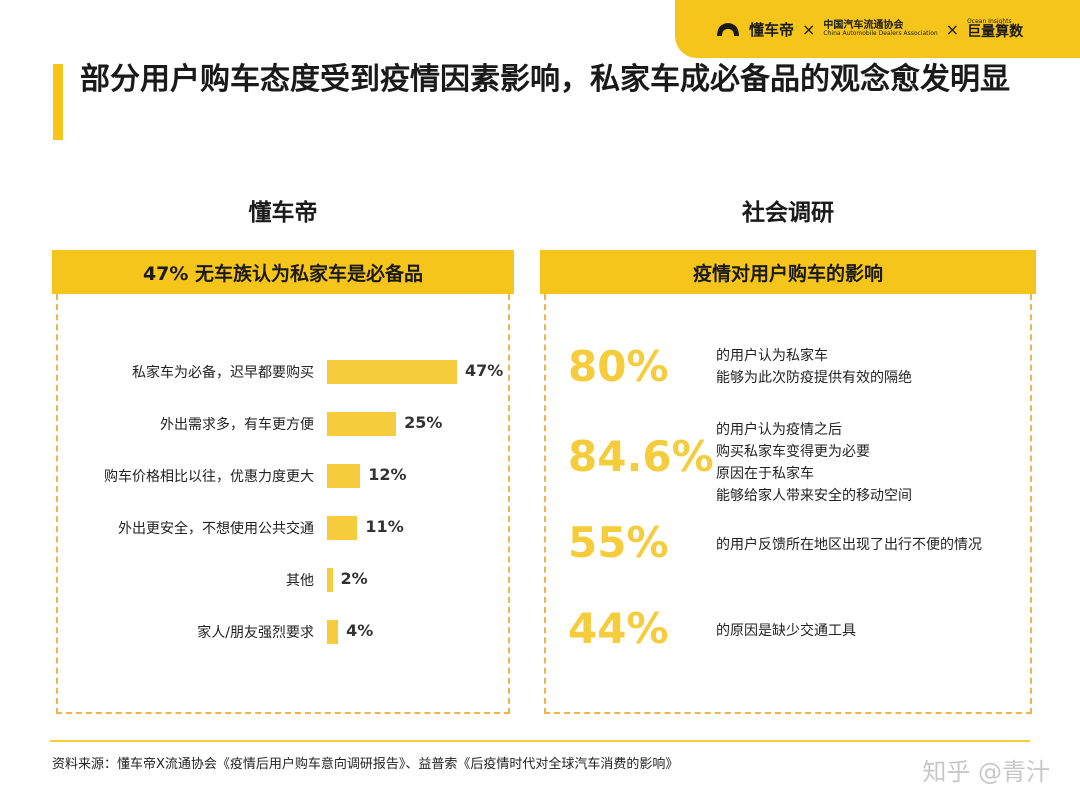 The height and width of the screenshot is (810, 1080). What do you see at coordinates (786, 631) in the screenshot?
I see `stat-description: 的原因是缺少交通工具` at bounding box center [786, 631].